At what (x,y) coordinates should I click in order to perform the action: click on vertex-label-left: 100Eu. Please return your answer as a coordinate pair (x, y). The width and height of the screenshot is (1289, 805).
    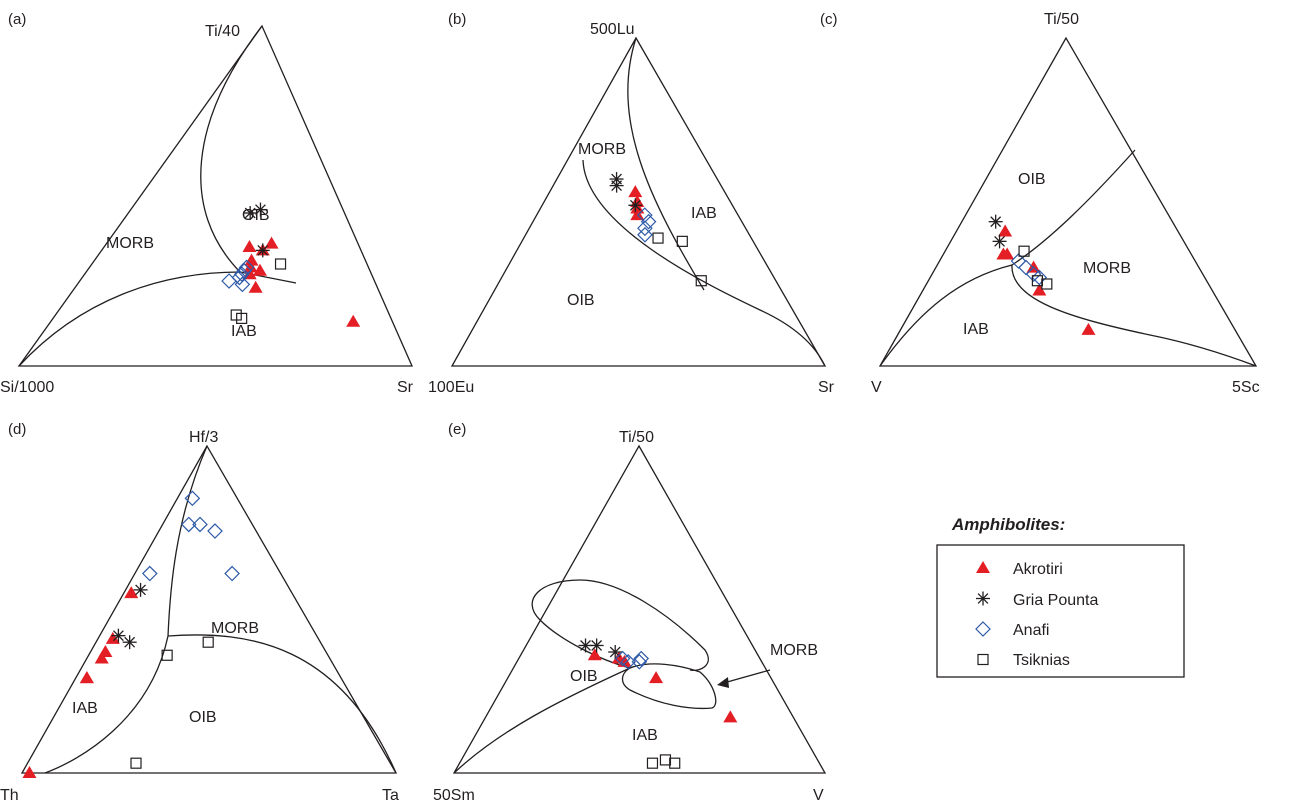
    Looking at the image, I should click on (451, 387).